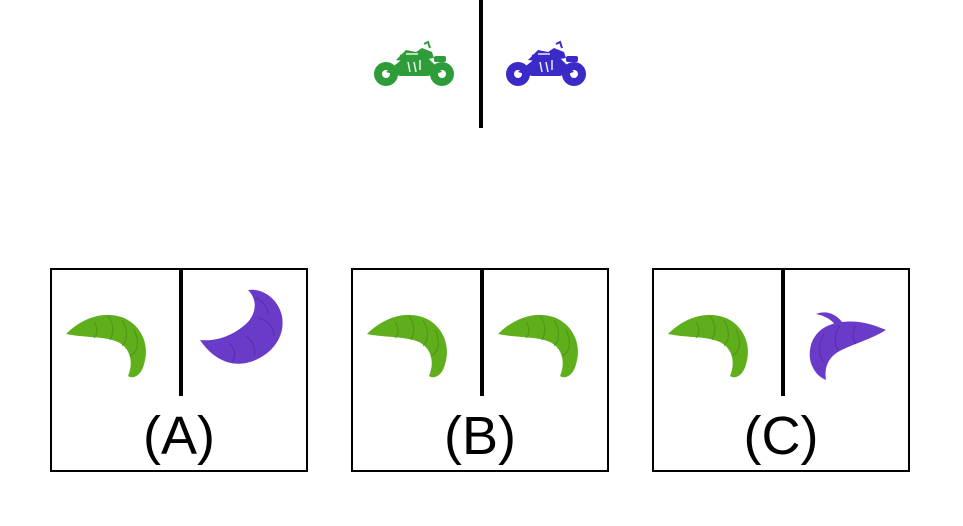 This screenshot has height=526, width=963. I want to click on option-c: (C), so click(781, 370).